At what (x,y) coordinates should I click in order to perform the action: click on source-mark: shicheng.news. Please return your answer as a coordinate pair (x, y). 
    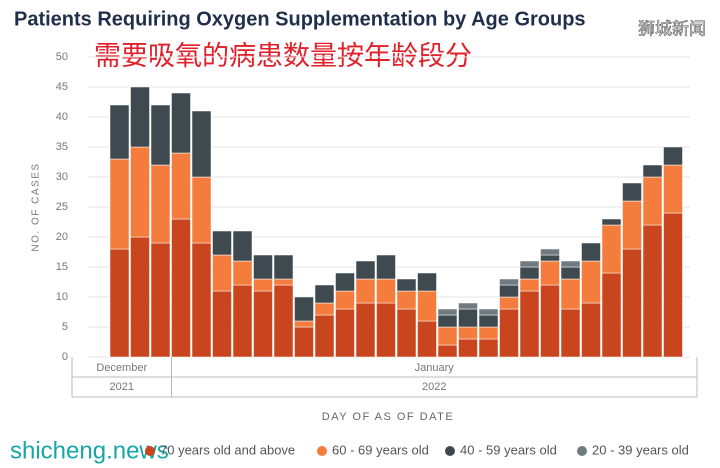
    Looking at the image, I should click on (89, 450).